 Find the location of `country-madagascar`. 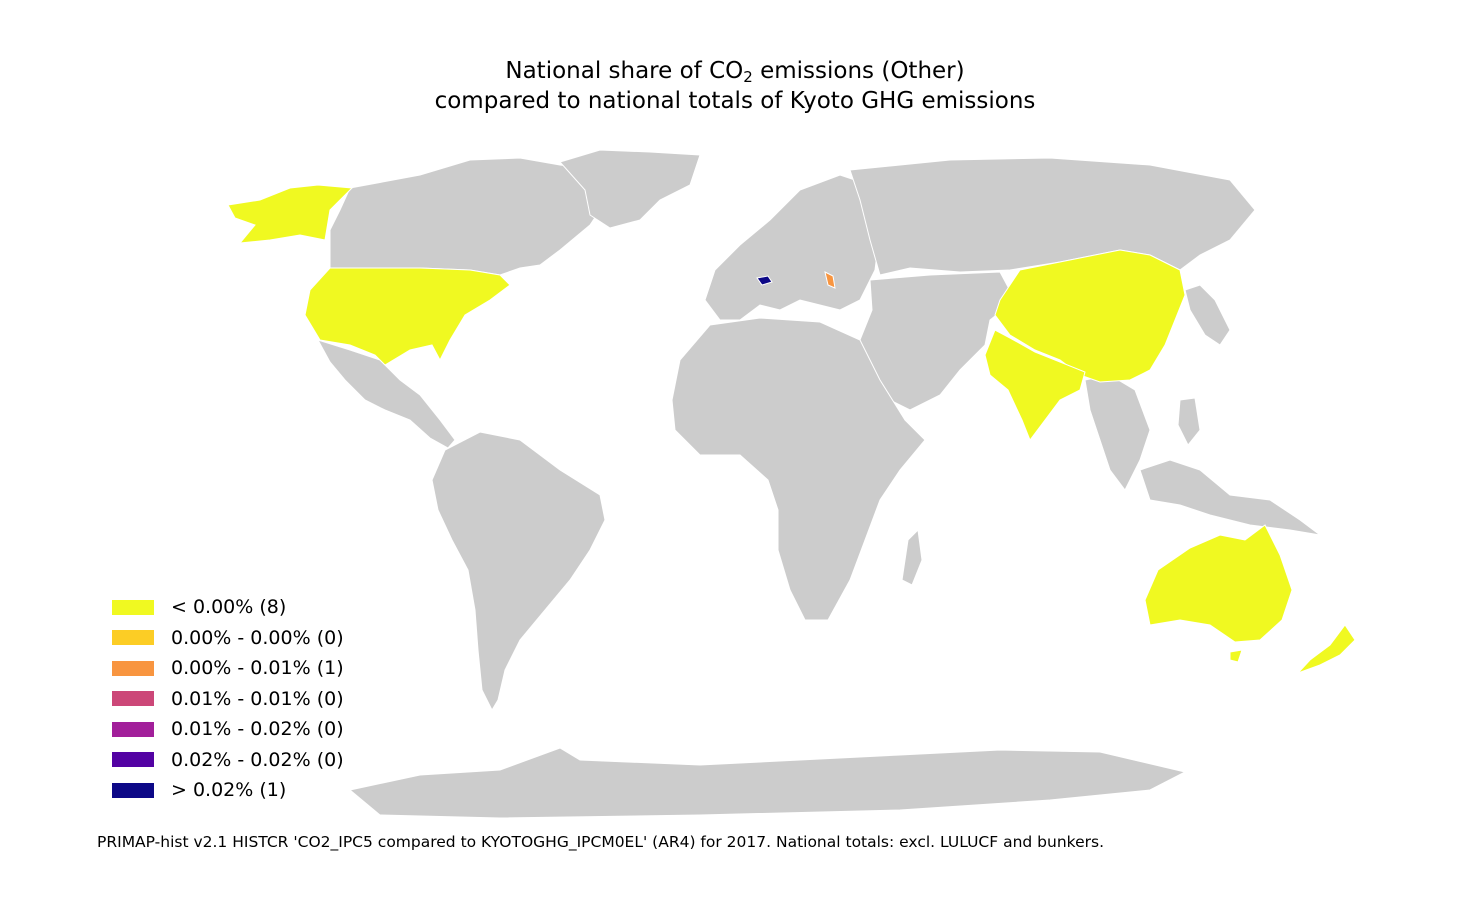

country-madagascar is located at coordinates (912, 557).